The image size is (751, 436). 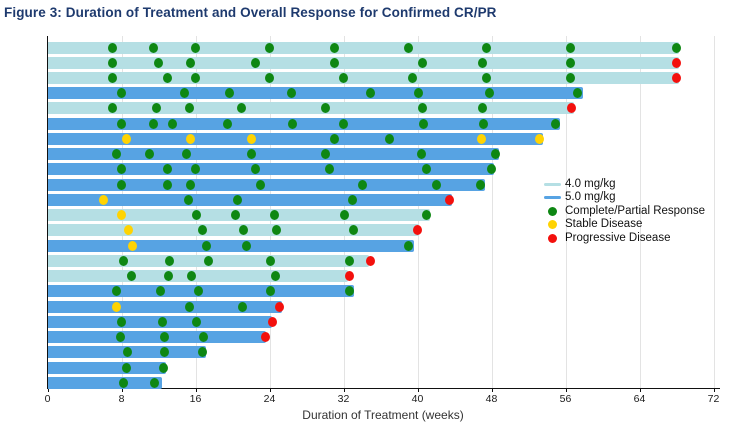 What do you see at coordinates (269, 399) in the screenshot?
I see `x-tick-label: 24` at bounding box center [269, 399].